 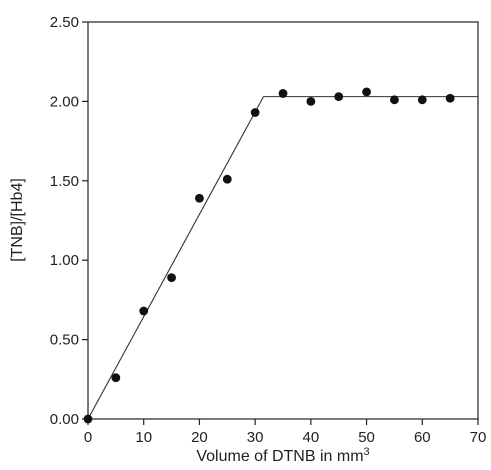 What do you see at coordinates (367, 452) in the screenshot?
I see `x-axis-label-superscript: 3` at bounding box center [367, 452].